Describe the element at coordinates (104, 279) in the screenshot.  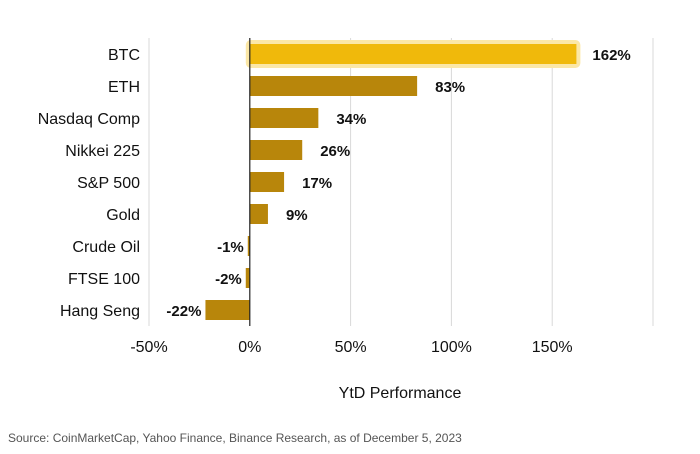
I see `category-label: FTSE 100` at that location.